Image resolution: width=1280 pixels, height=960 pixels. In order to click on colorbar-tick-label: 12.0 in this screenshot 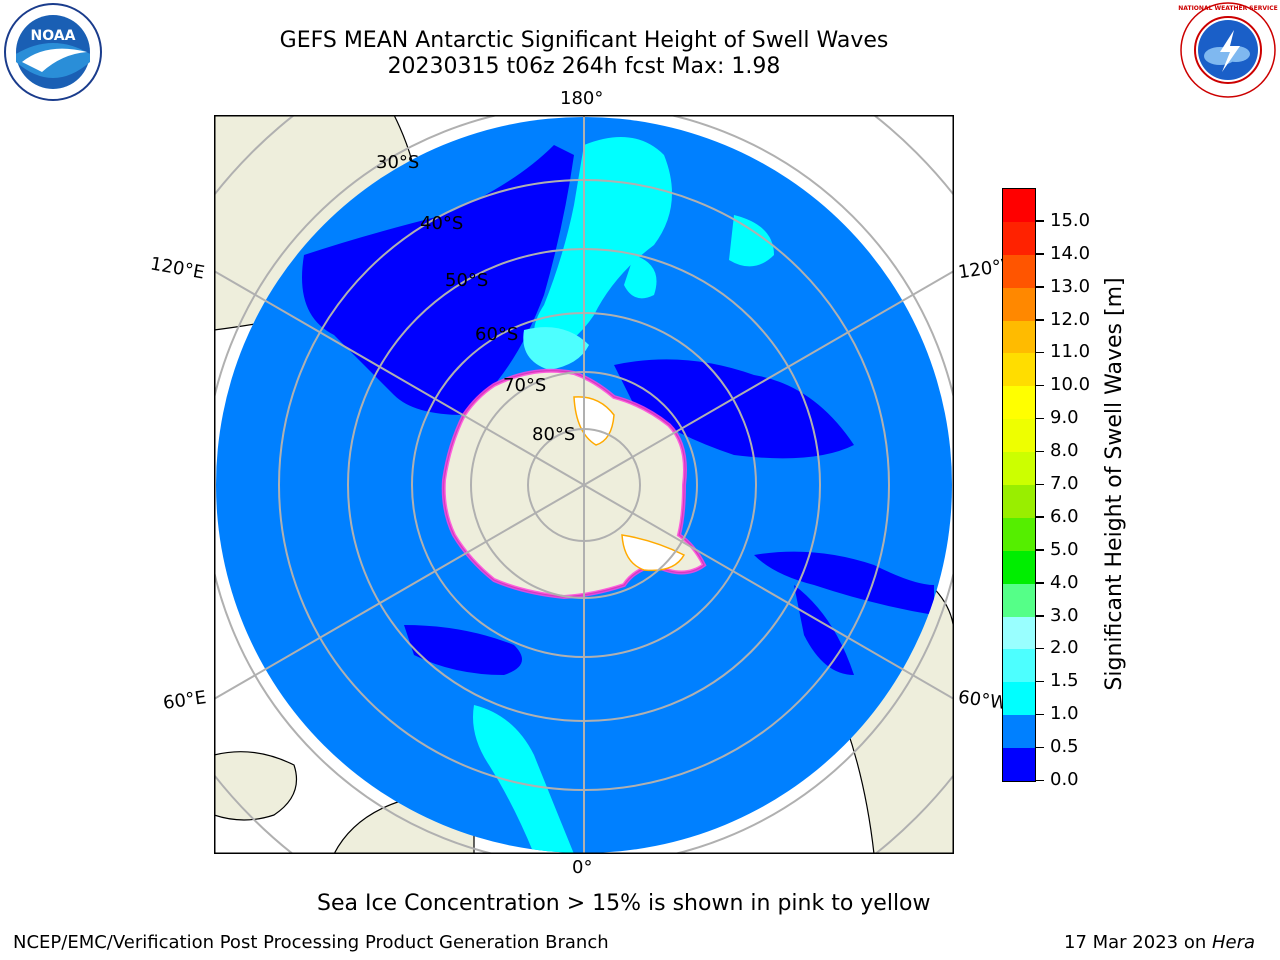, I will do `click(1070, 319)`.